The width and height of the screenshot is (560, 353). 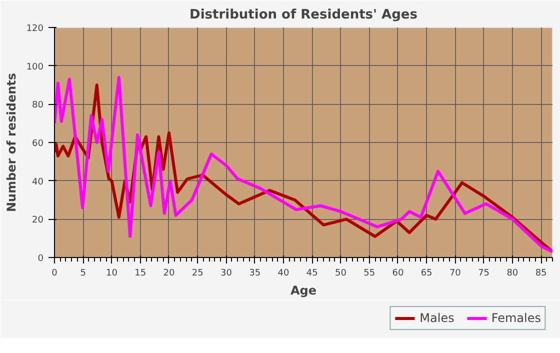 I want to click on x-tick-label: 15, so click(x=140, y=273).